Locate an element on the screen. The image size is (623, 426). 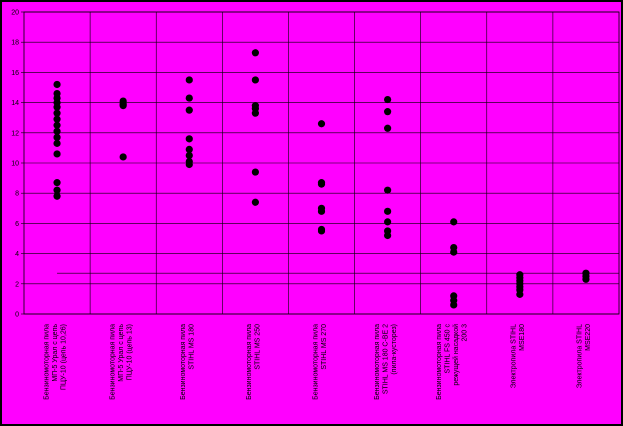
y-tick-label: 18 is located at coordinates (15, 43).